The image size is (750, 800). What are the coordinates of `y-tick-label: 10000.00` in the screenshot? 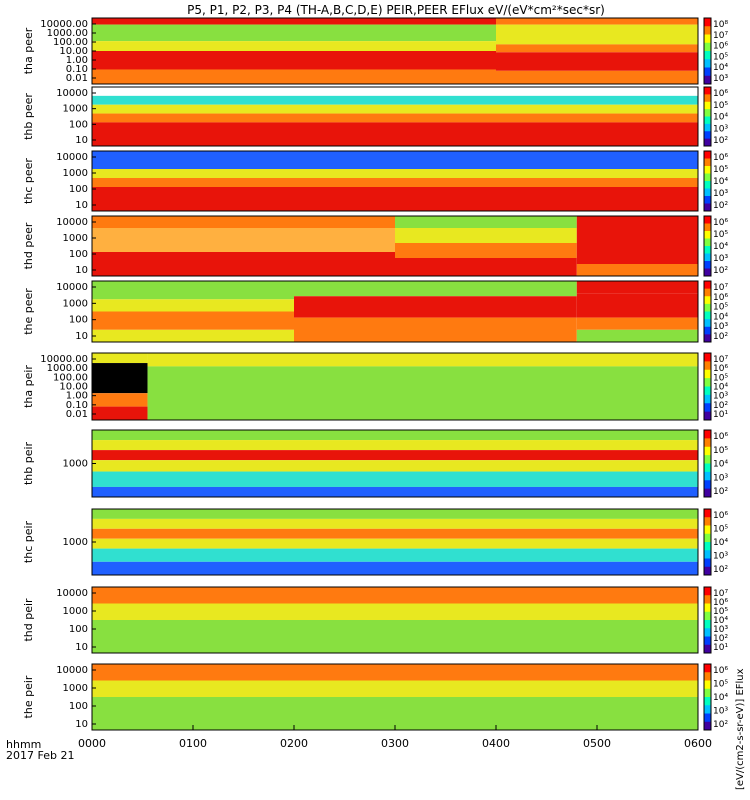 It's located at (64, 24).